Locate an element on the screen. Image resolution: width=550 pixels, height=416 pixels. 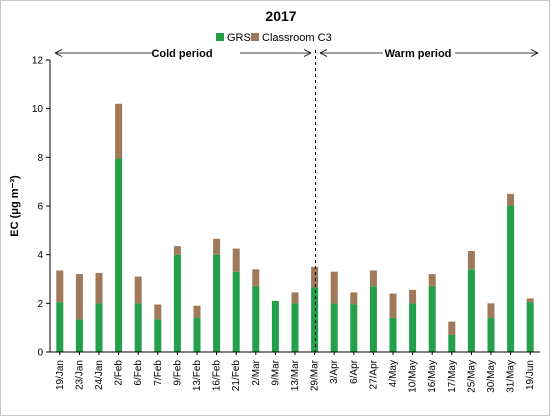
x-tick-label: 9/Mar is located at coordinates (275, 372).